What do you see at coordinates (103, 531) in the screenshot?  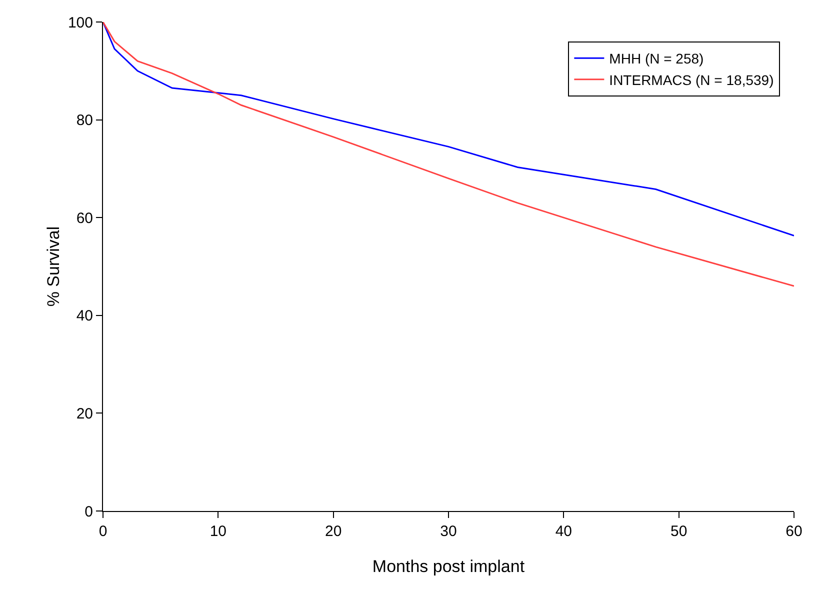 I see `x-tick-label: 0` at bounding box center [103, 531].